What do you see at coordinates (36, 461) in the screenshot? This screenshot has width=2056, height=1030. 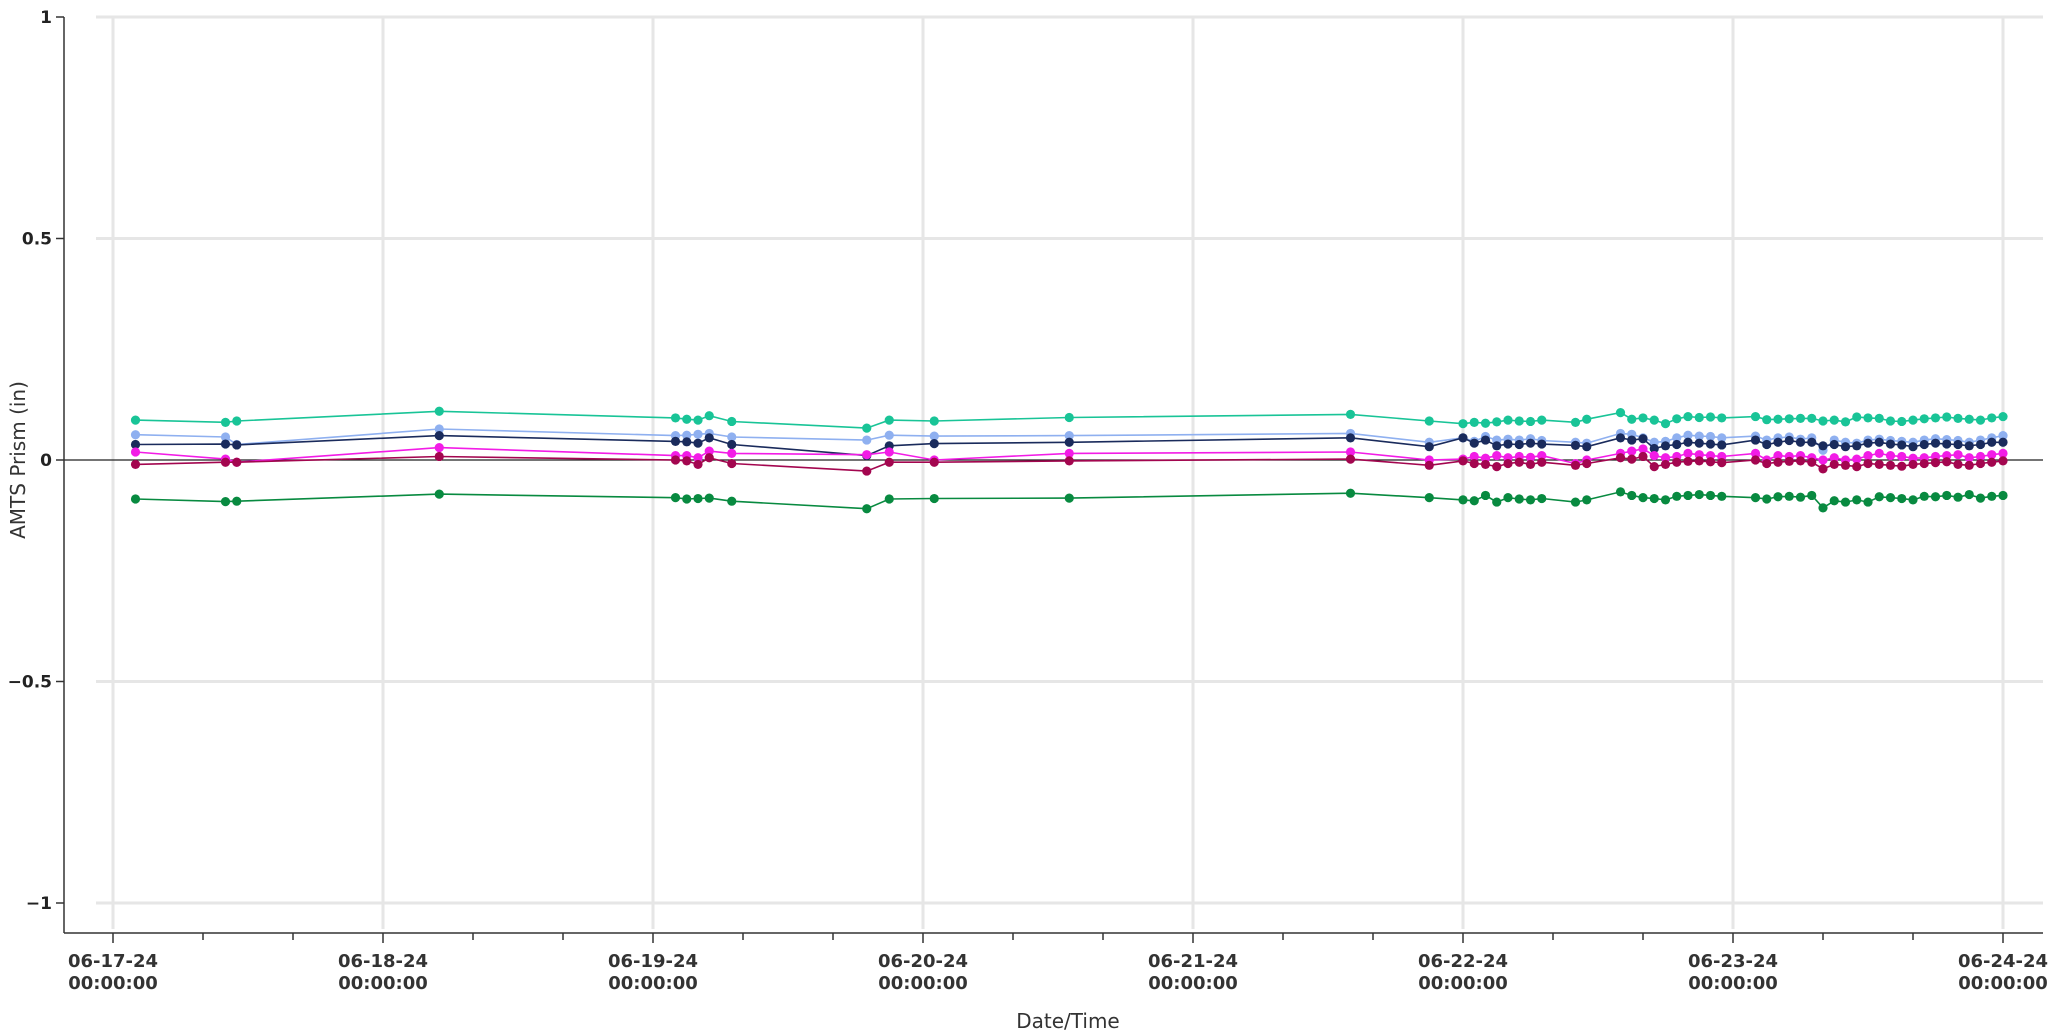 I see `y-axis-ticks: 1 0.5 0 −0.5 −1` at bounding box center [36, 461].